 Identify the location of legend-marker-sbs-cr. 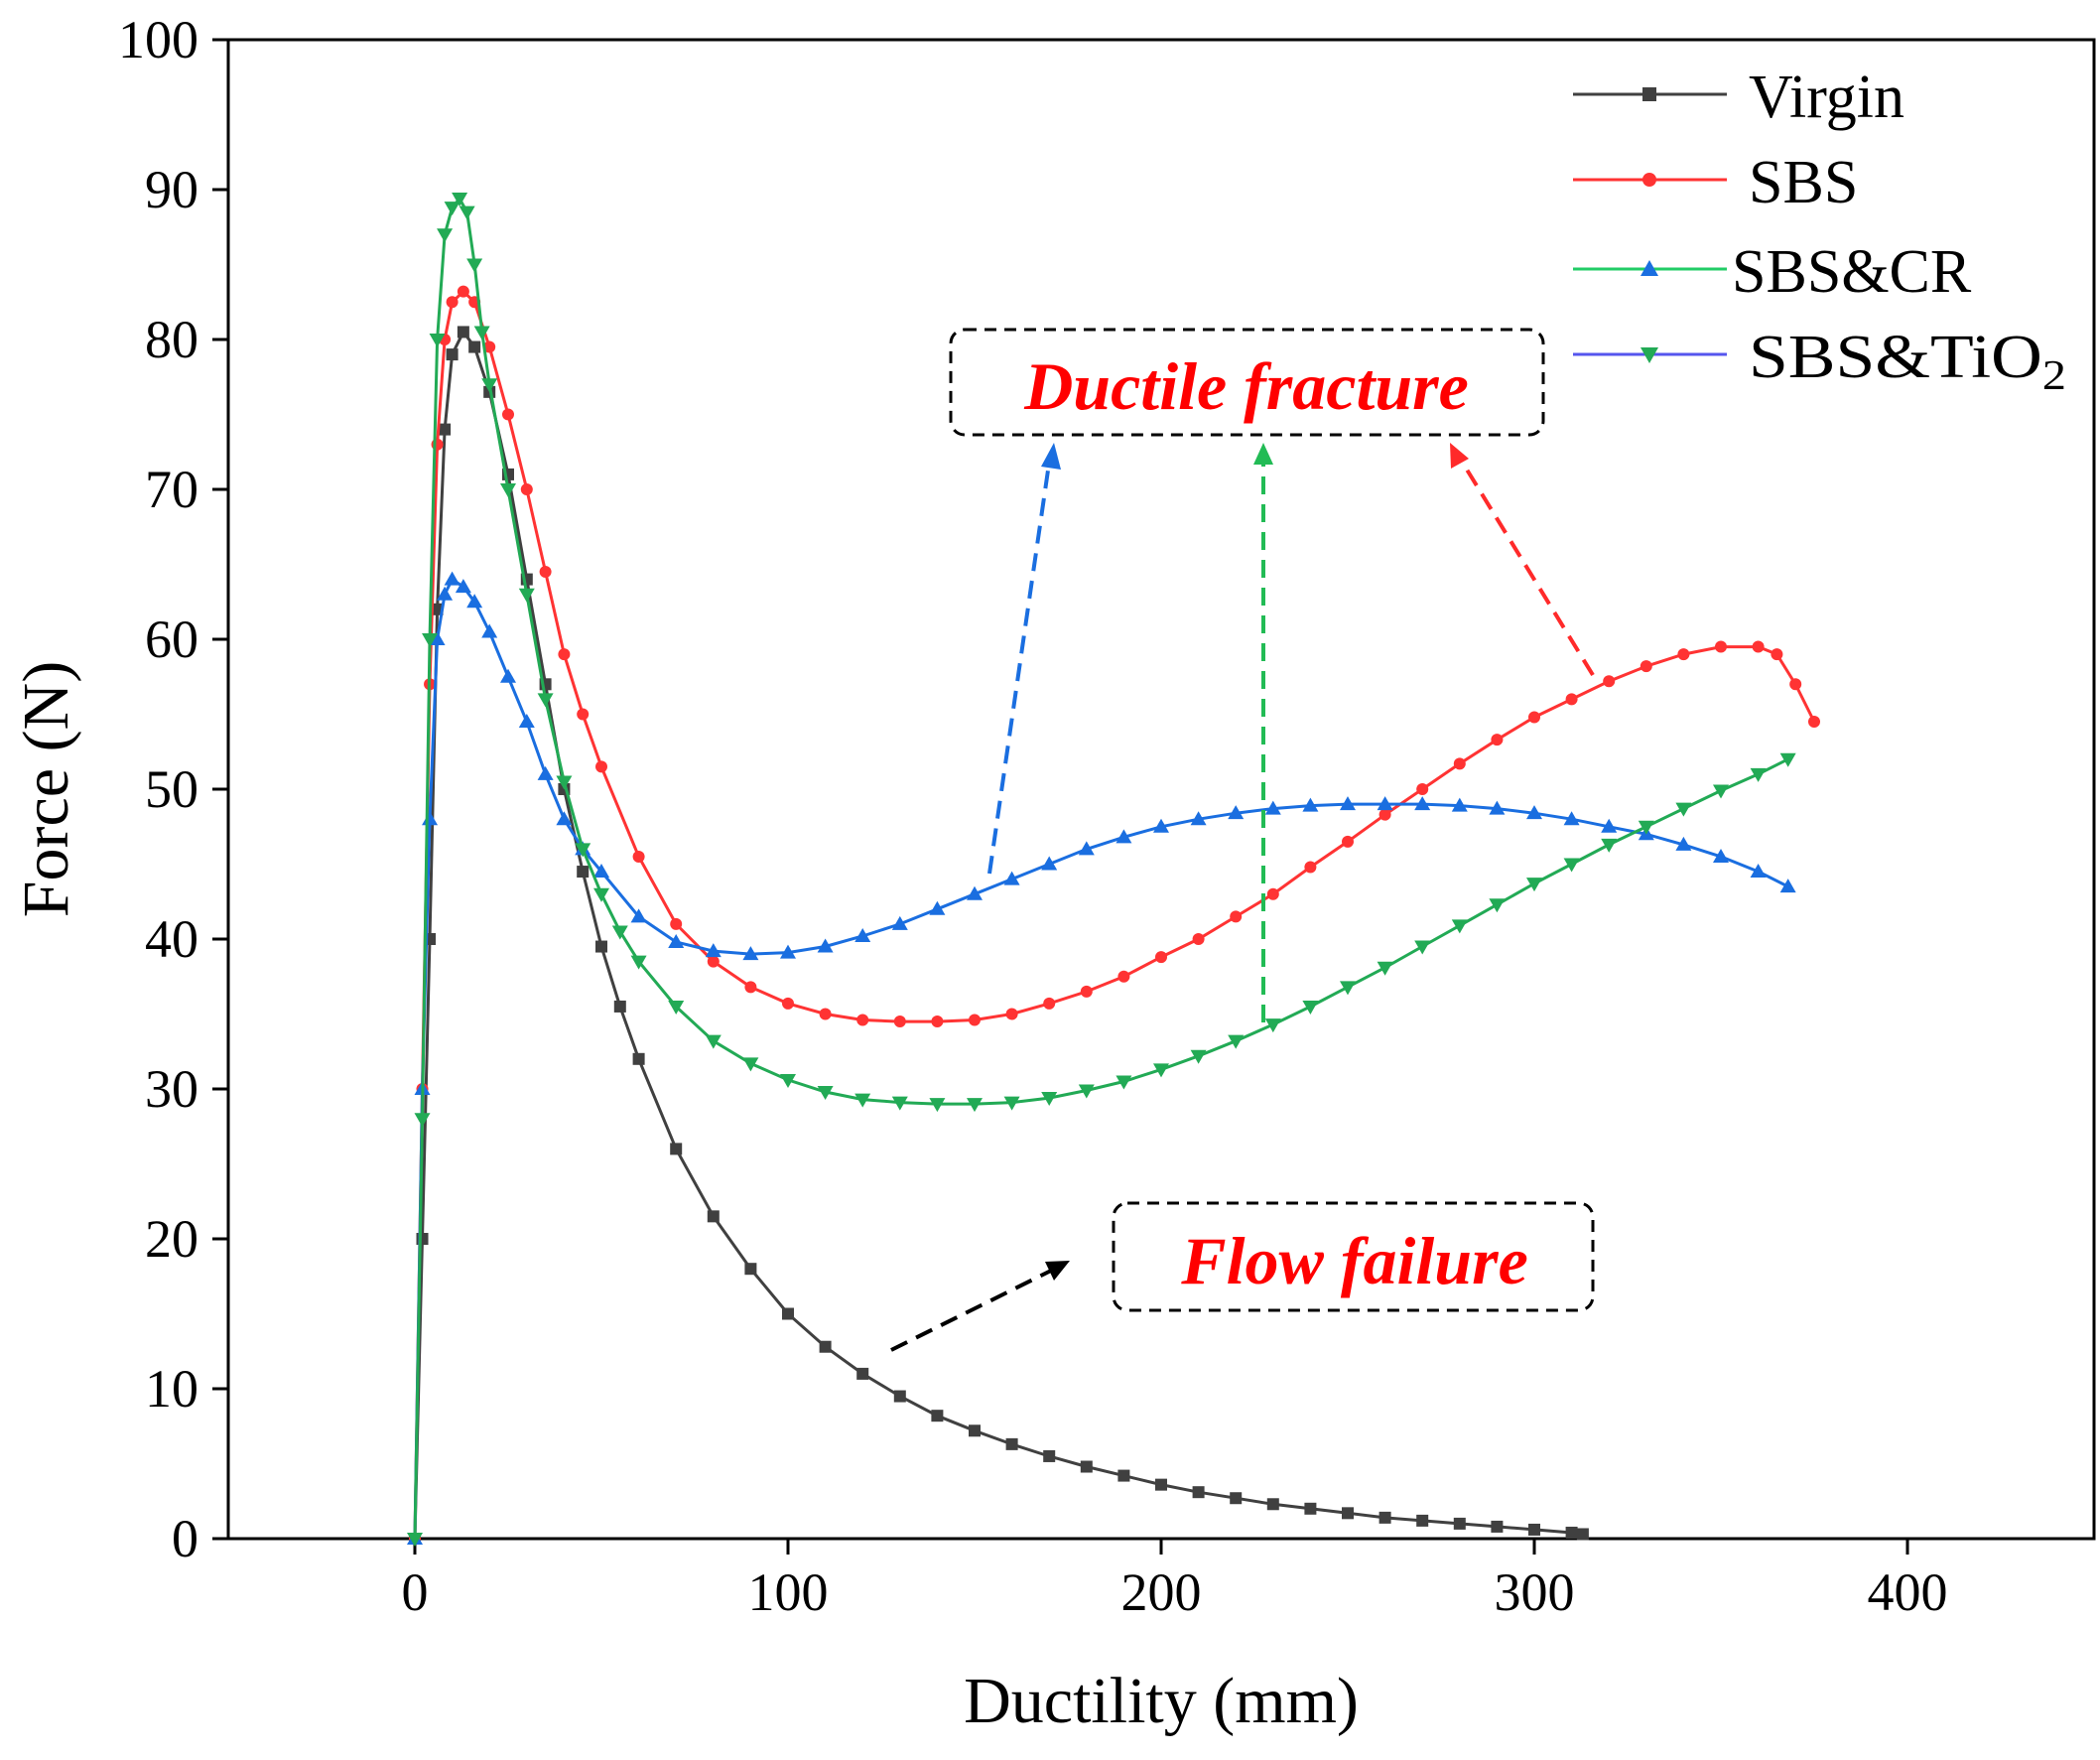
(1649, 268).